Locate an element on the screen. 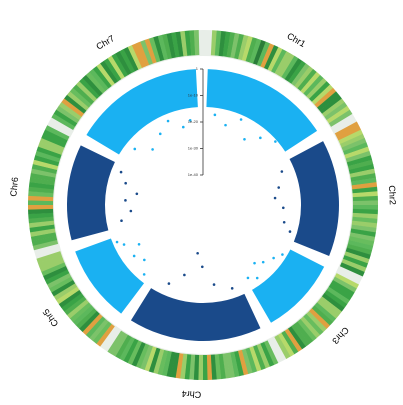  tick-label: 1e-40 is located at coordinates (193, 174).